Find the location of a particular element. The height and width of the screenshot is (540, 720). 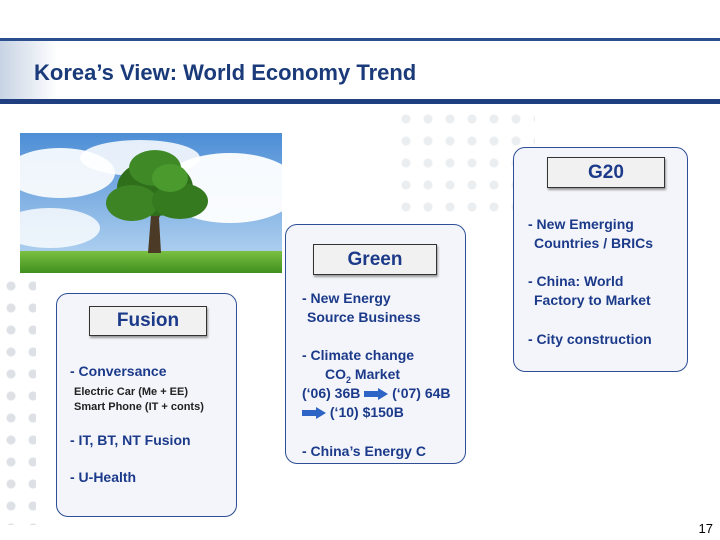

g20-label: G20 is located at coordinates (606, 172).